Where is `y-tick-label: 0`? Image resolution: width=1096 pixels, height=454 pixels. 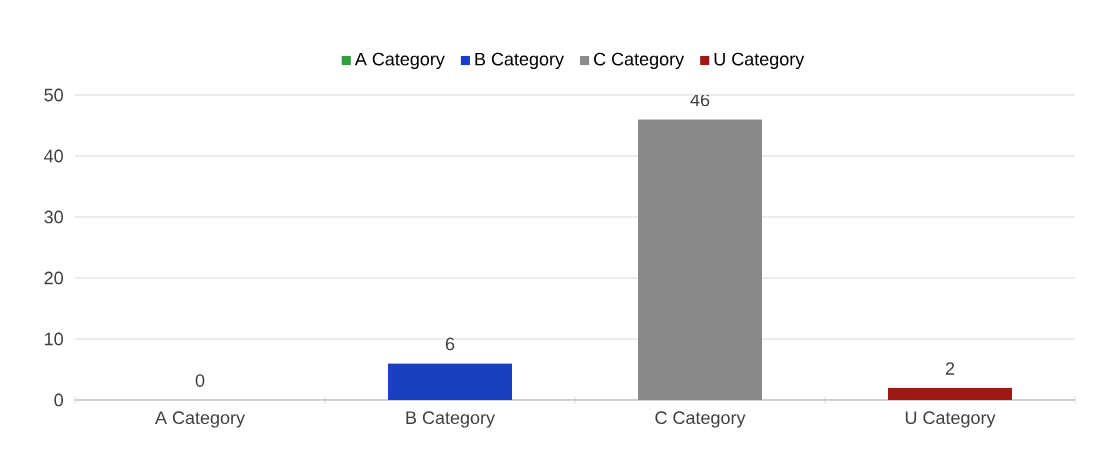
y-tick-label: 0 is located at coordinates (58, 400).